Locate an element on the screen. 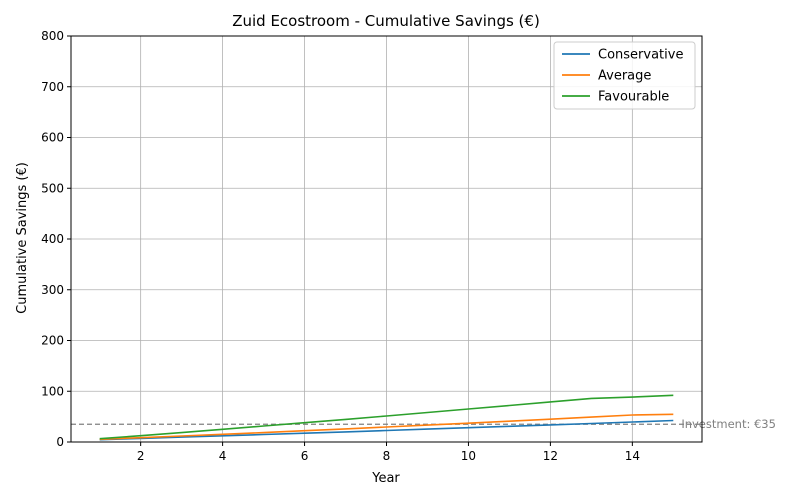  x-axis-ticks: 2 4 6 8 10 12 14 is located at coordinates (388, 452).